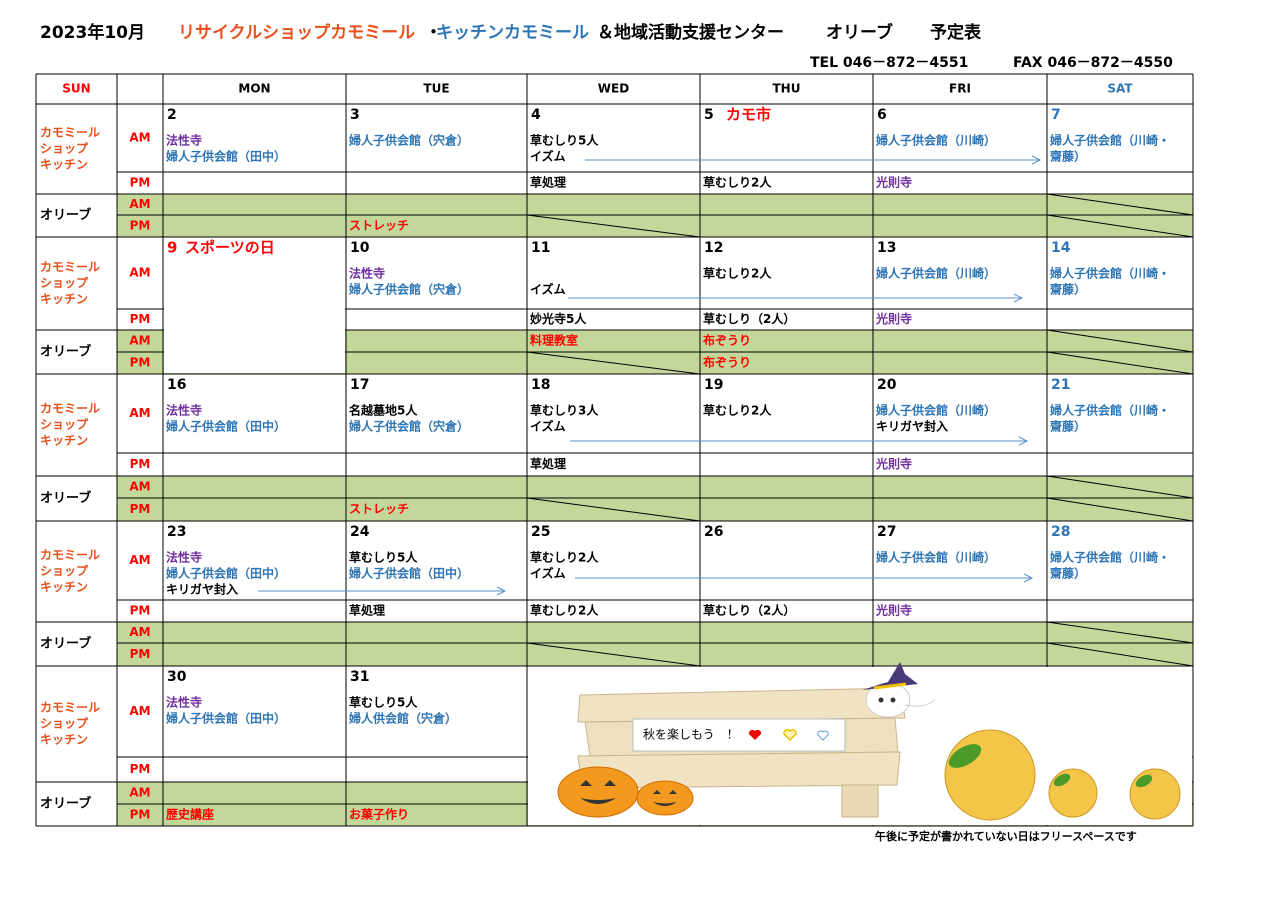 The image size is (1280, 908). What do you see at coordinates (548, 289) in the screenshot?
I see `schedule-entry: イズム` at bounding box center [548, 289].